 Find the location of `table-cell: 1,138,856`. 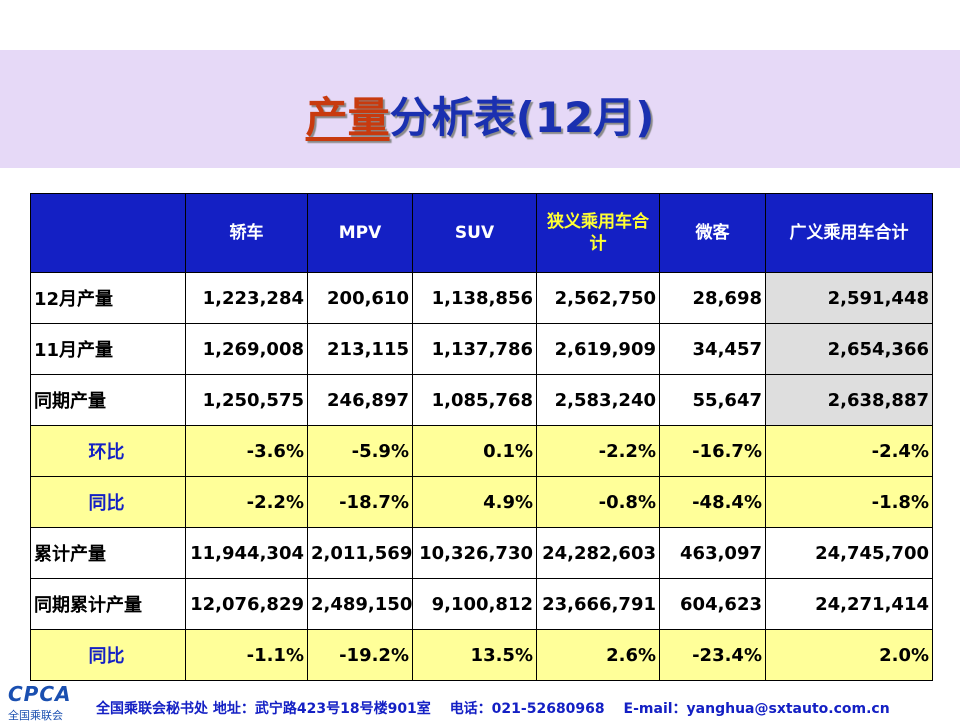

table-cell: 1,138,856 is located at coordinates (474, 298).